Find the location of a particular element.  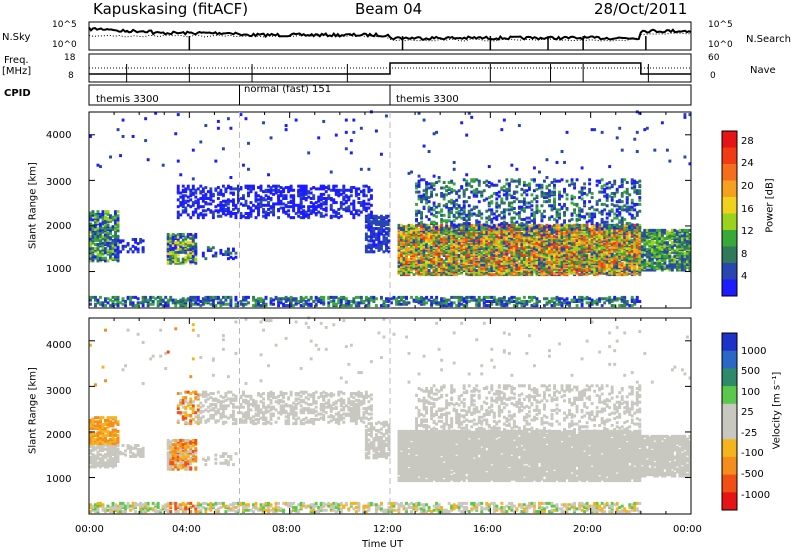

xtick: 08:00 is located at coordinates (286, 529).